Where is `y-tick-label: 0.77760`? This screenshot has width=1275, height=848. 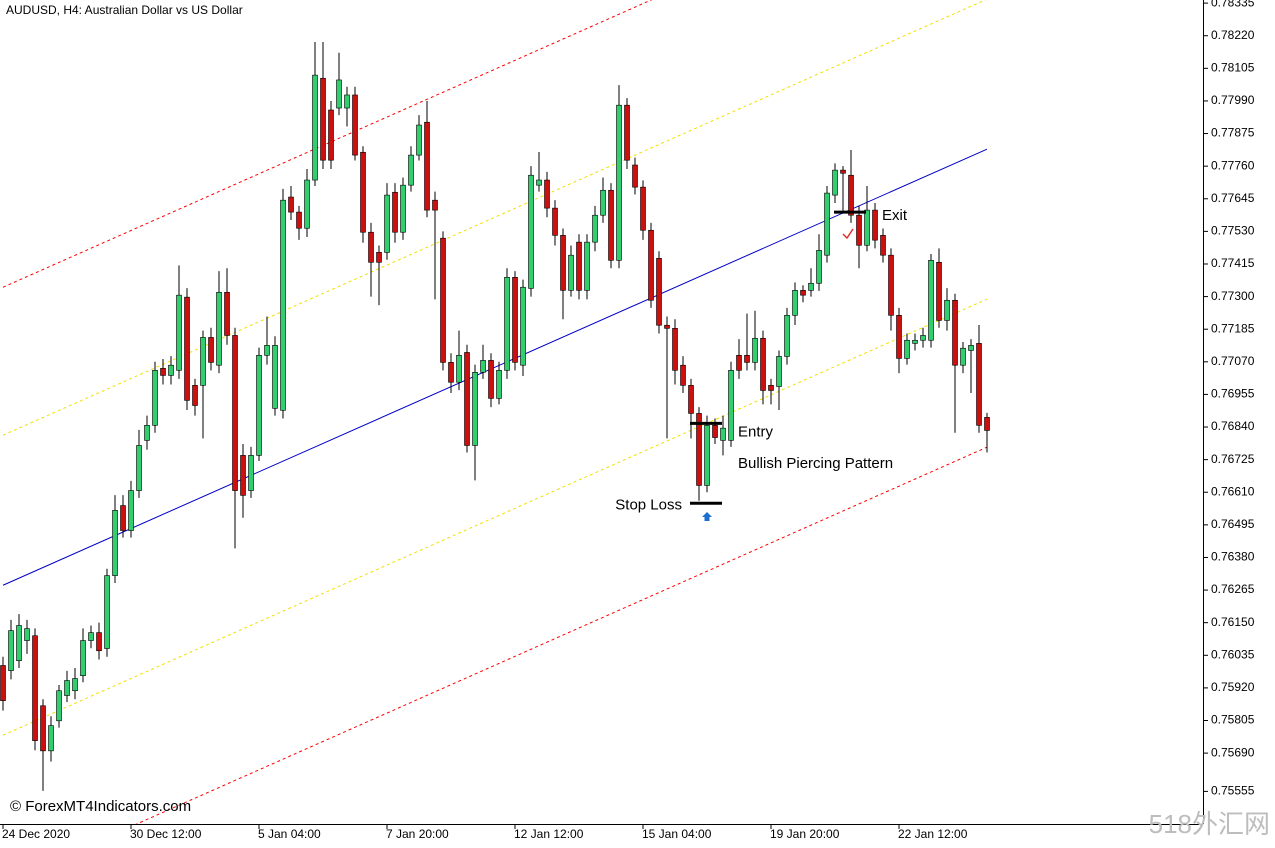
y-tick-label: 0.77760 is located at coordinates (1233, 165).